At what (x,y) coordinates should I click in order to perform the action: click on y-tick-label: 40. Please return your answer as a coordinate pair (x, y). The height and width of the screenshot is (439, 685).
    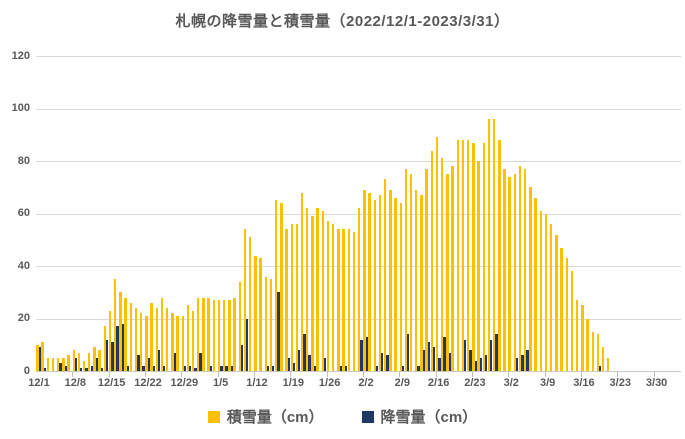
    Looking at the image, I should click on (23, 265).